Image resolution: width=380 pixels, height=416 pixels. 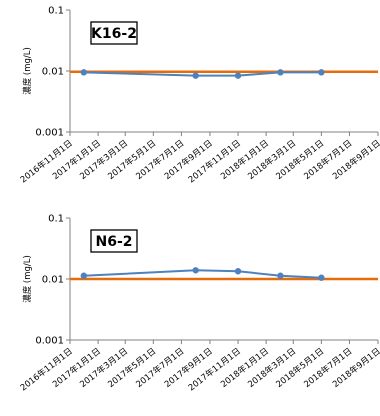 I want to click on series-line, so click(x=202, y=274).